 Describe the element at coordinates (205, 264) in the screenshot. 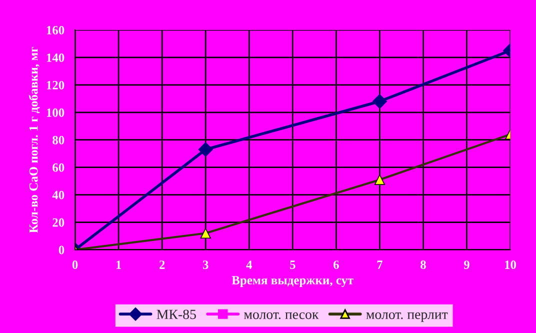

I see `x-tick-label: 3` at that location.